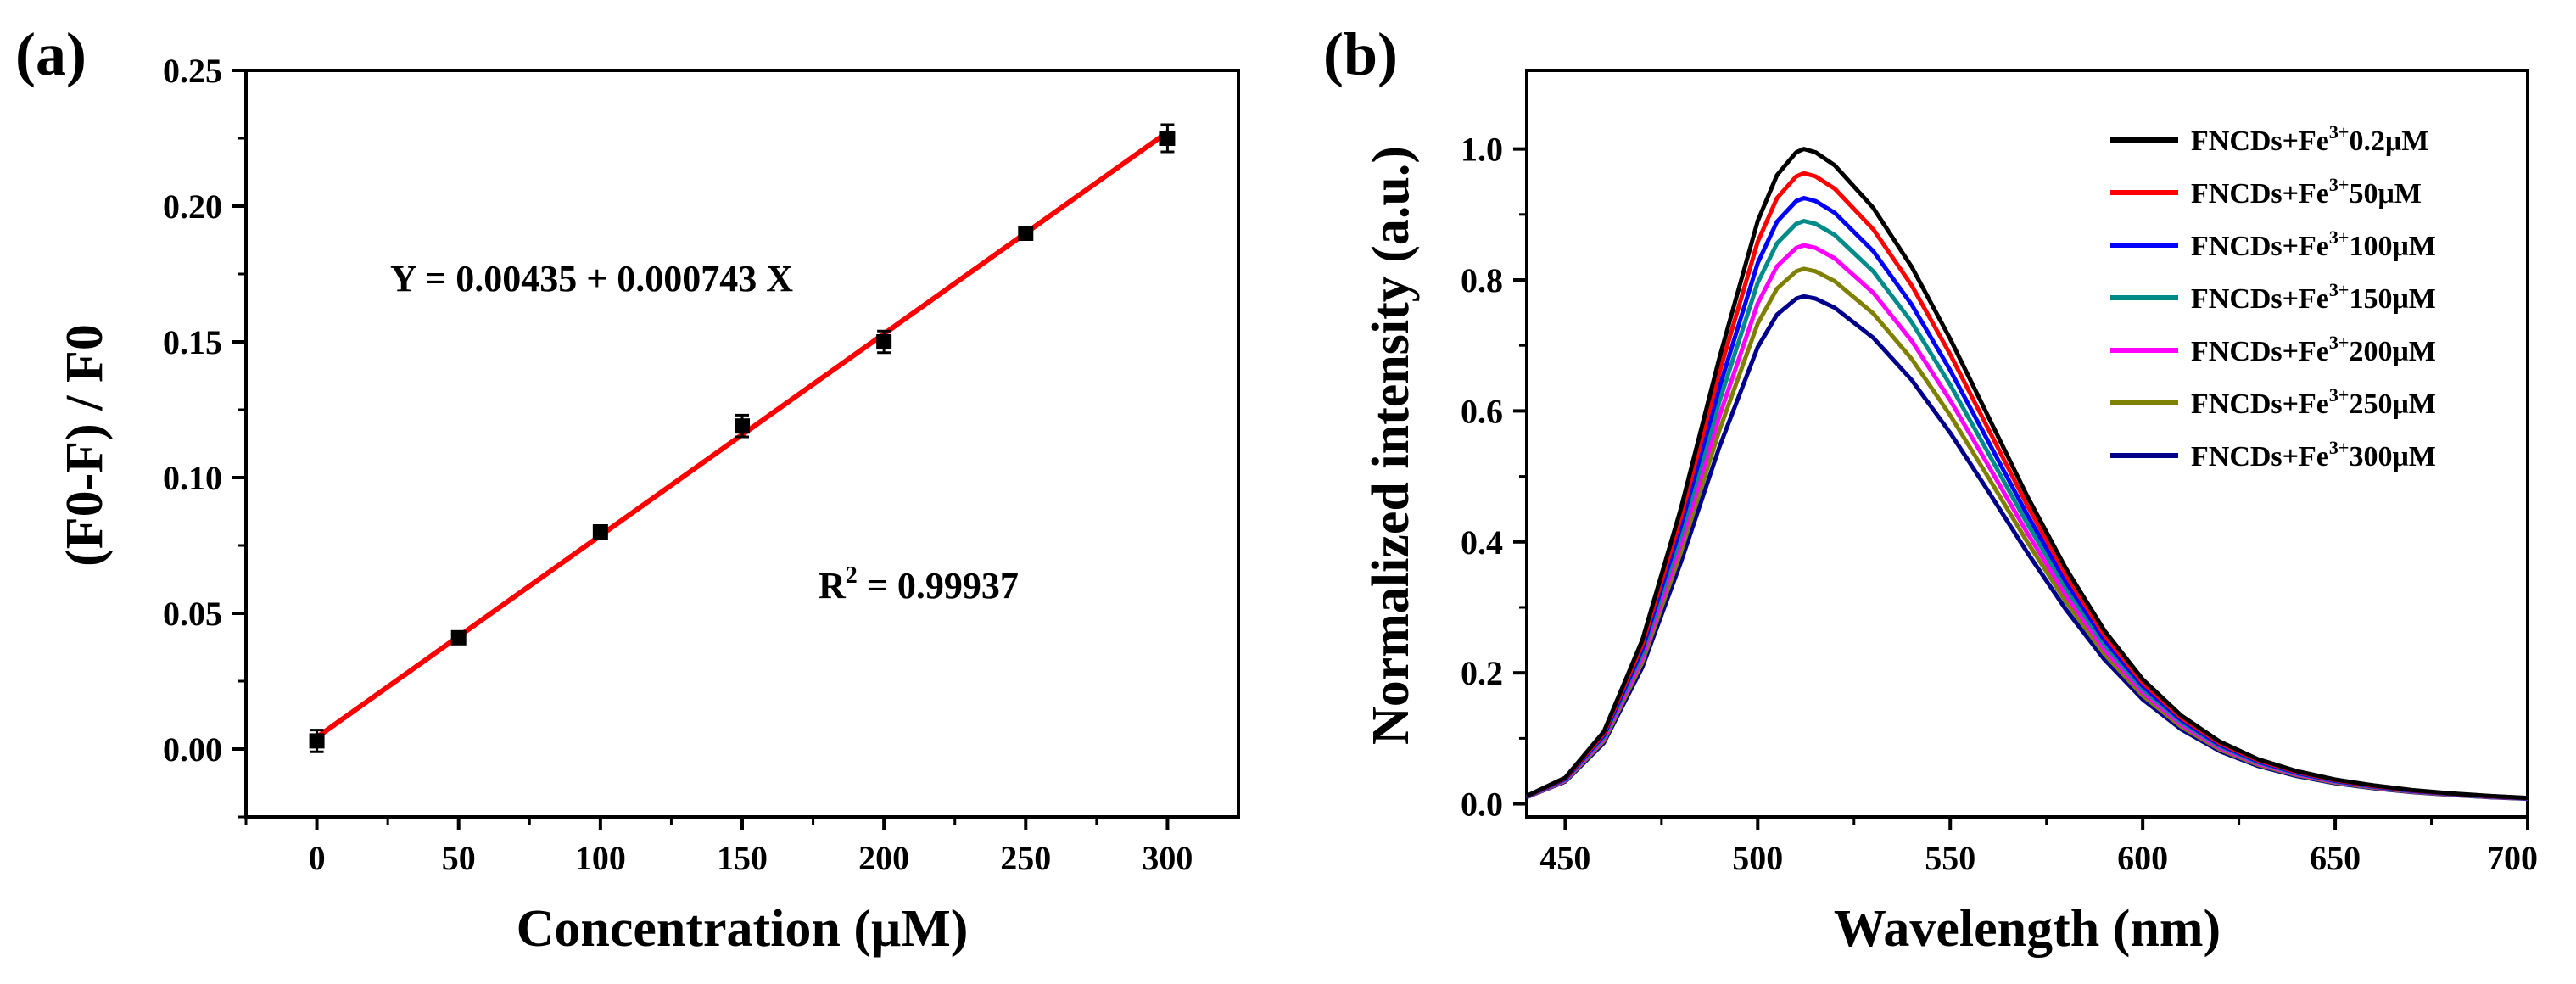 The image size is (2576, 984). What do you see at coordinates (2388, 141) in the screenshot?
I see `legend-label-suffix: 0.2μM` at bounding box center [2388, 141].